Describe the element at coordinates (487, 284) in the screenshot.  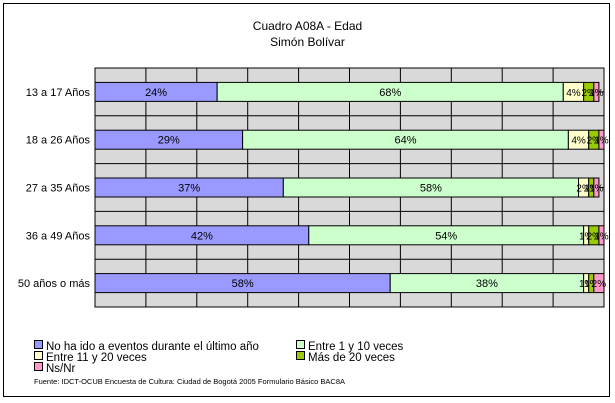
I see `data-label: 38%` at that location.